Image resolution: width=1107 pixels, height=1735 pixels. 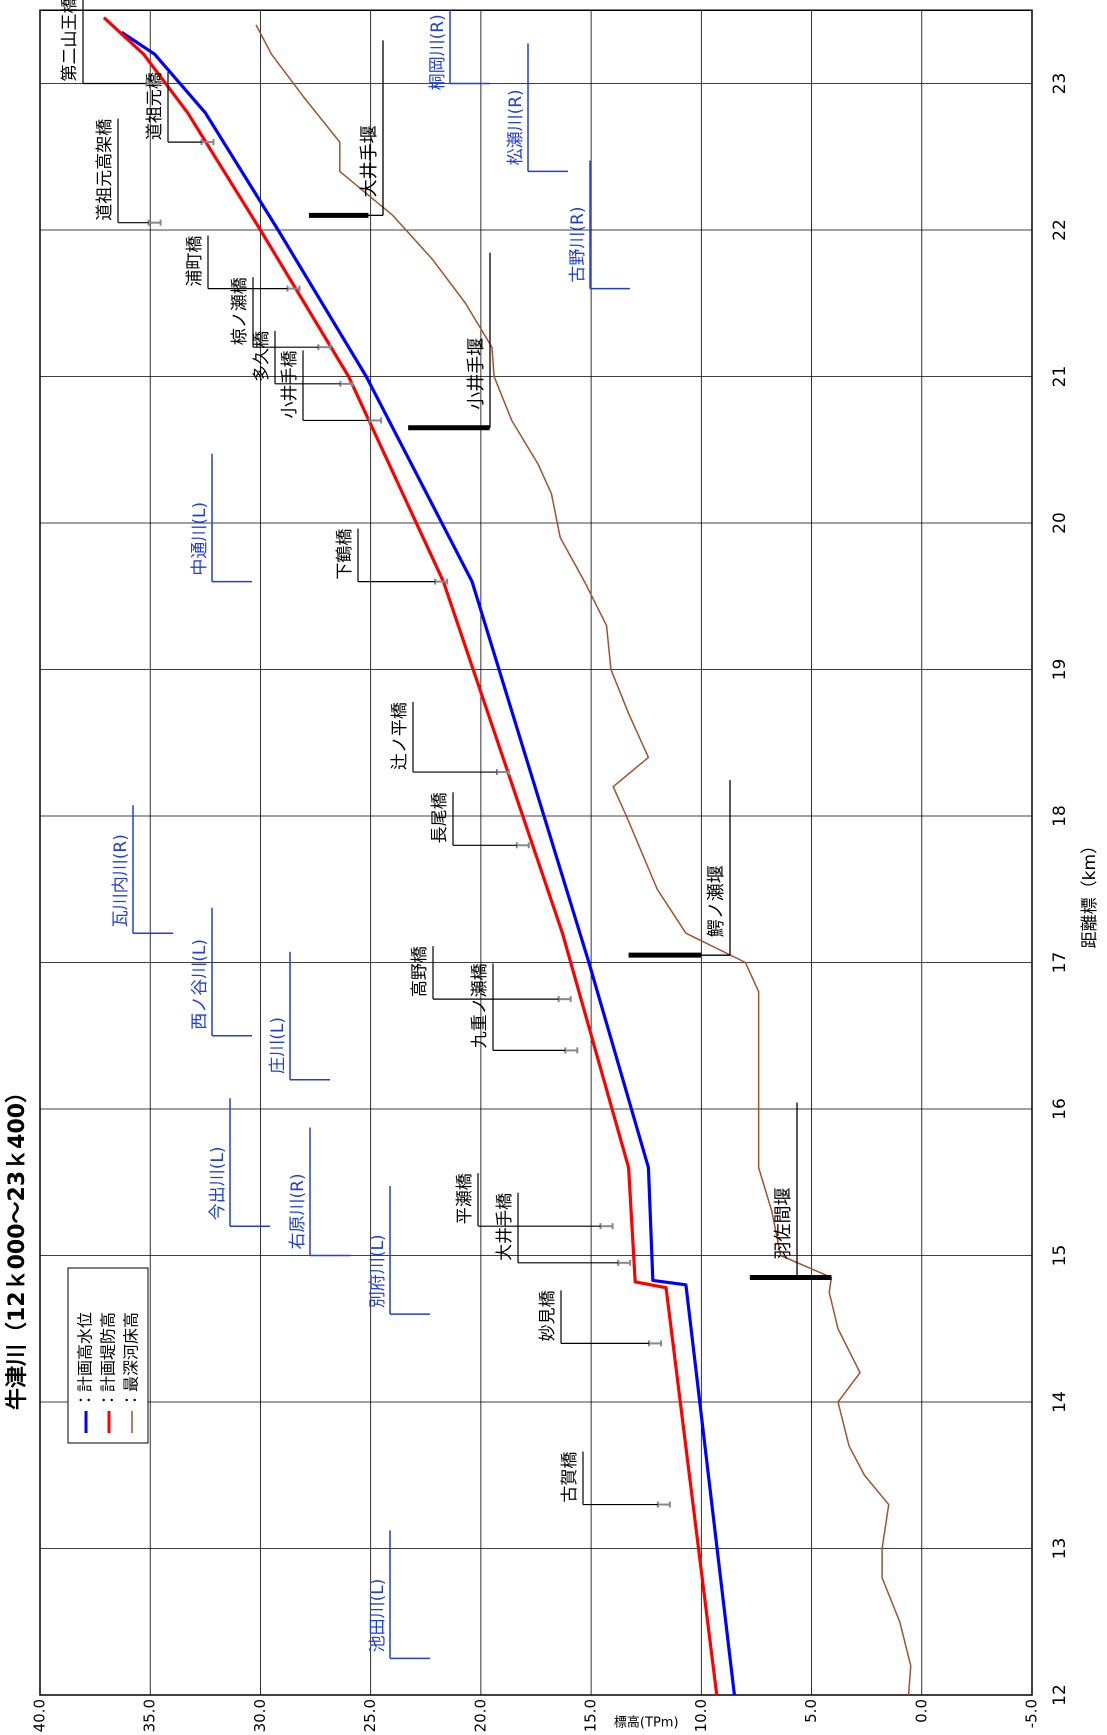 What do you see at coordinates (921, 1711) in the screenshot?
I see `y-tick-label: 0.0` at bounding box center [921, 1711].